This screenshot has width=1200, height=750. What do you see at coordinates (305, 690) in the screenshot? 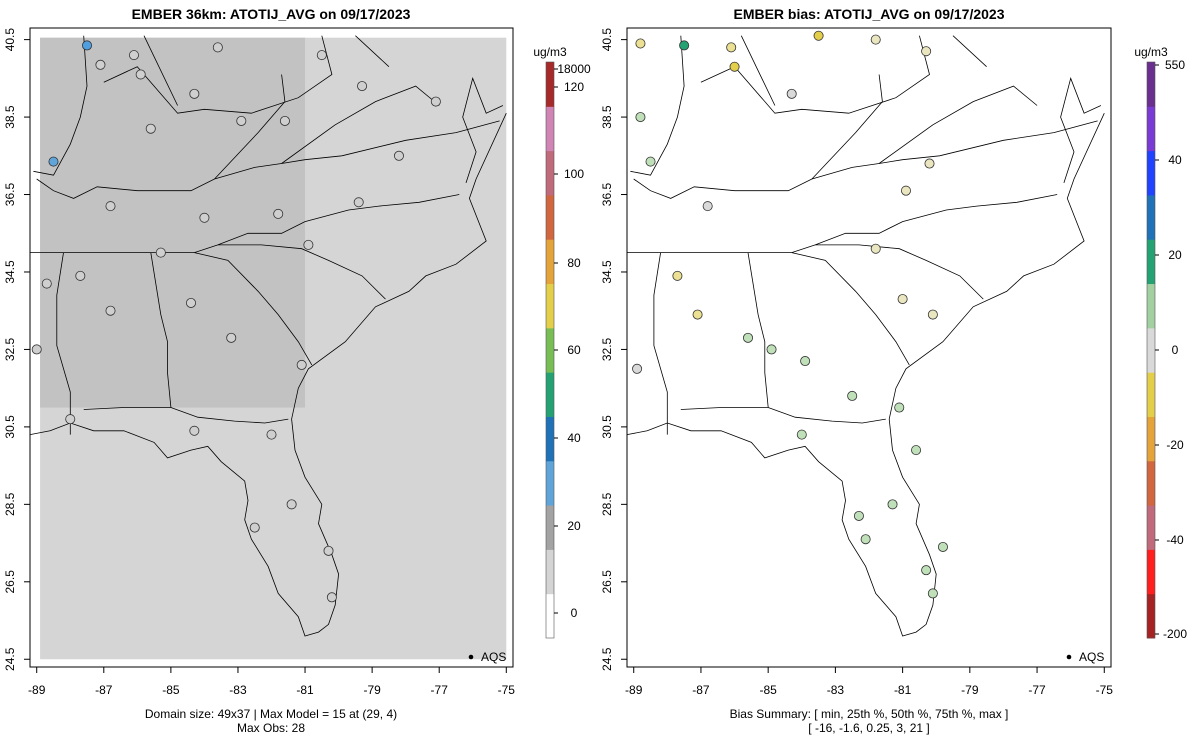
I see `x-tick-label: -81` at bounding box center [305, 690].